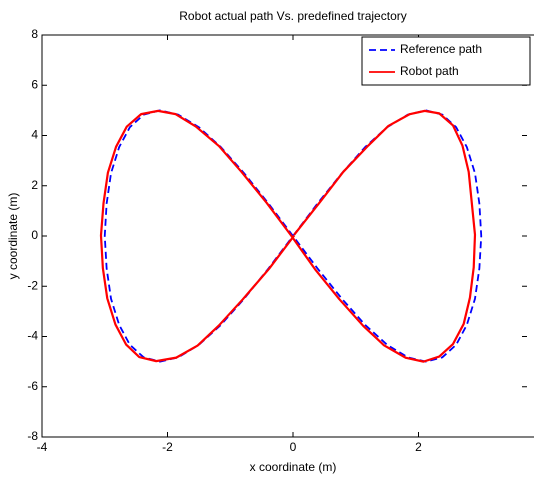 The height and width of the screenshot is (484, 534). I want to click on y-tick-label: 6, so click(34, 84).